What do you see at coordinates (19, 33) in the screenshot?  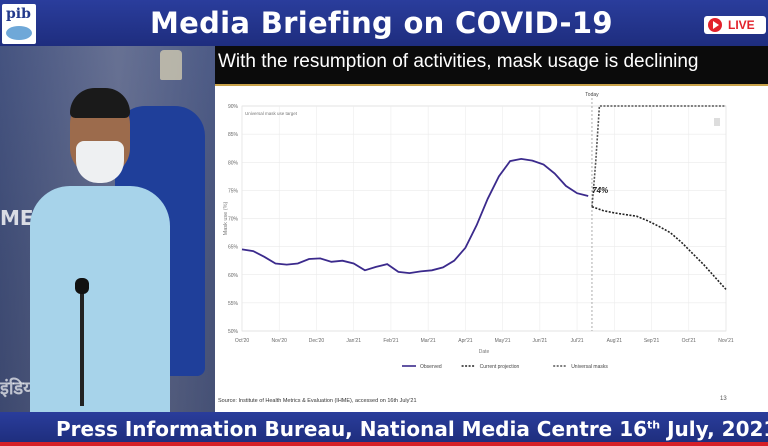 I see `mask-graphic-icon` at bounding box center [19, 33].